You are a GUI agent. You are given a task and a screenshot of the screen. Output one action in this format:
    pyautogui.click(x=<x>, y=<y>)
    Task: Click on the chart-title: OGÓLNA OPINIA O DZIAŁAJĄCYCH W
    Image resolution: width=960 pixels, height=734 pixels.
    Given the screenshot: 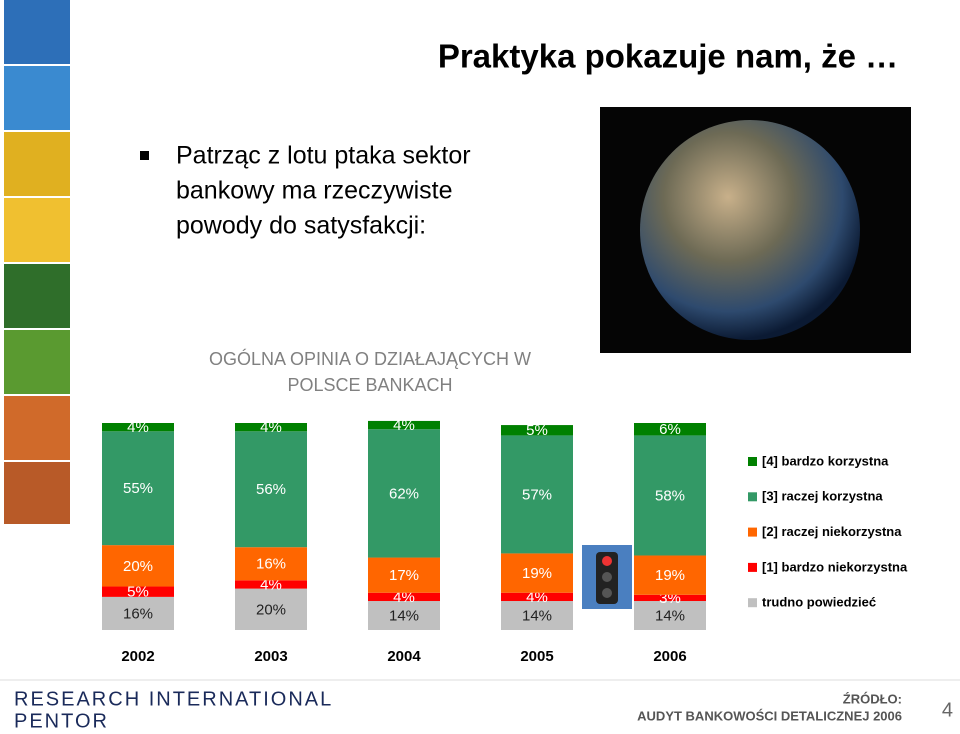 What is the action you would take?
    pyautogui.click(x=370, y=358)
    